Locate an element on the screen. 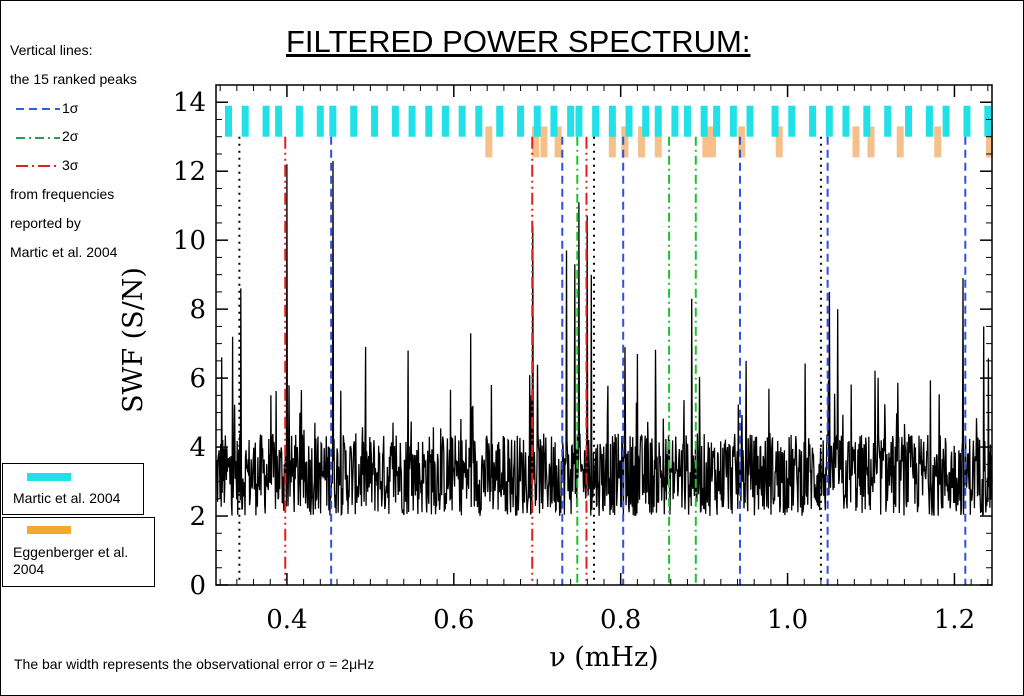  frequency-bars is located at coordinates (609, 131).